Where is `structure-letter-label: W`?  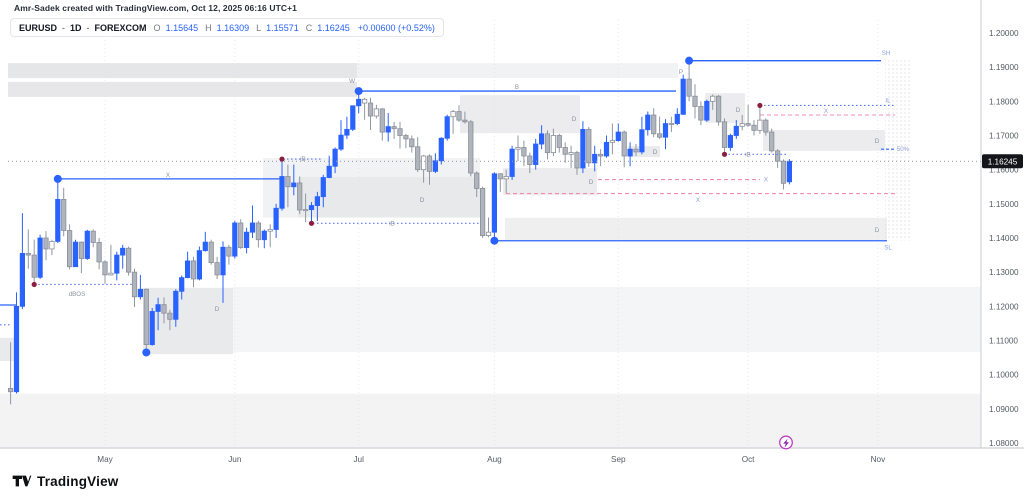
structure-letter-label: W is located at coordinates (352, 81).